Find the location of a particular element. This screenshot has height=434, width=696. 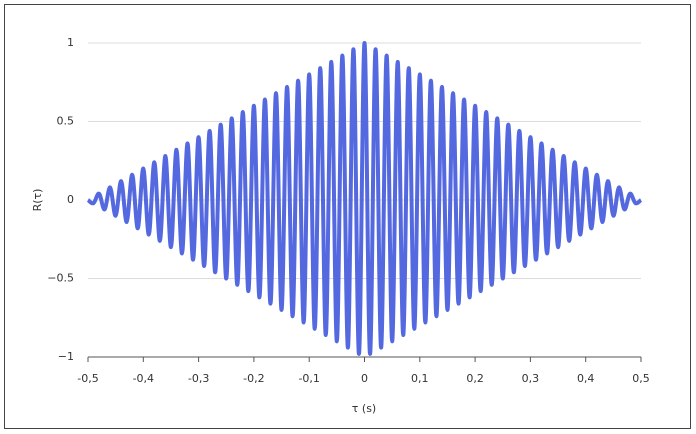

x-tick-label: -0,2 is located at coordinates (253, 378).